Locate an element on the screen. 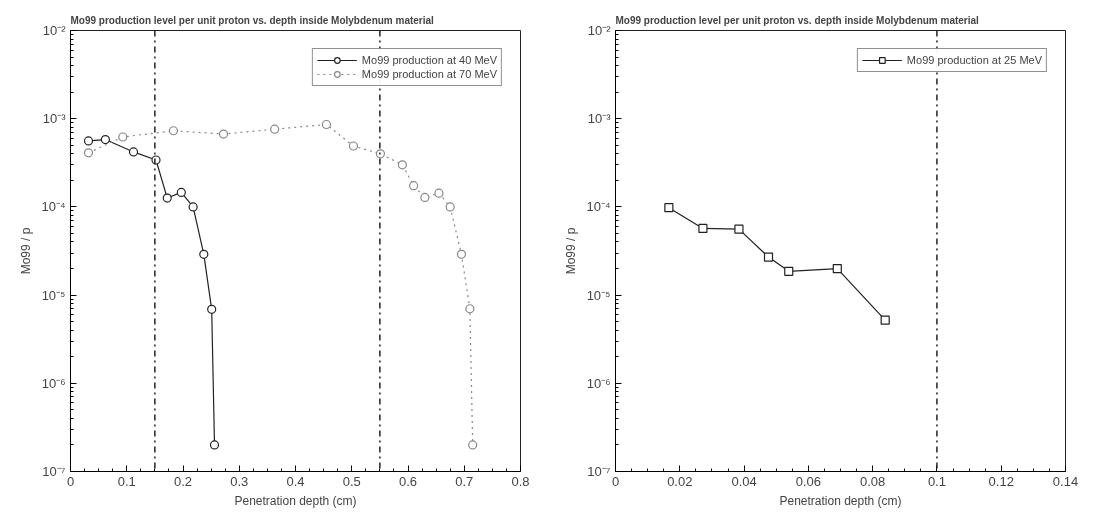 This screenshot has height=515, width=1098. x-tick-label: 0.12 is located at coordinates (1001, 481).